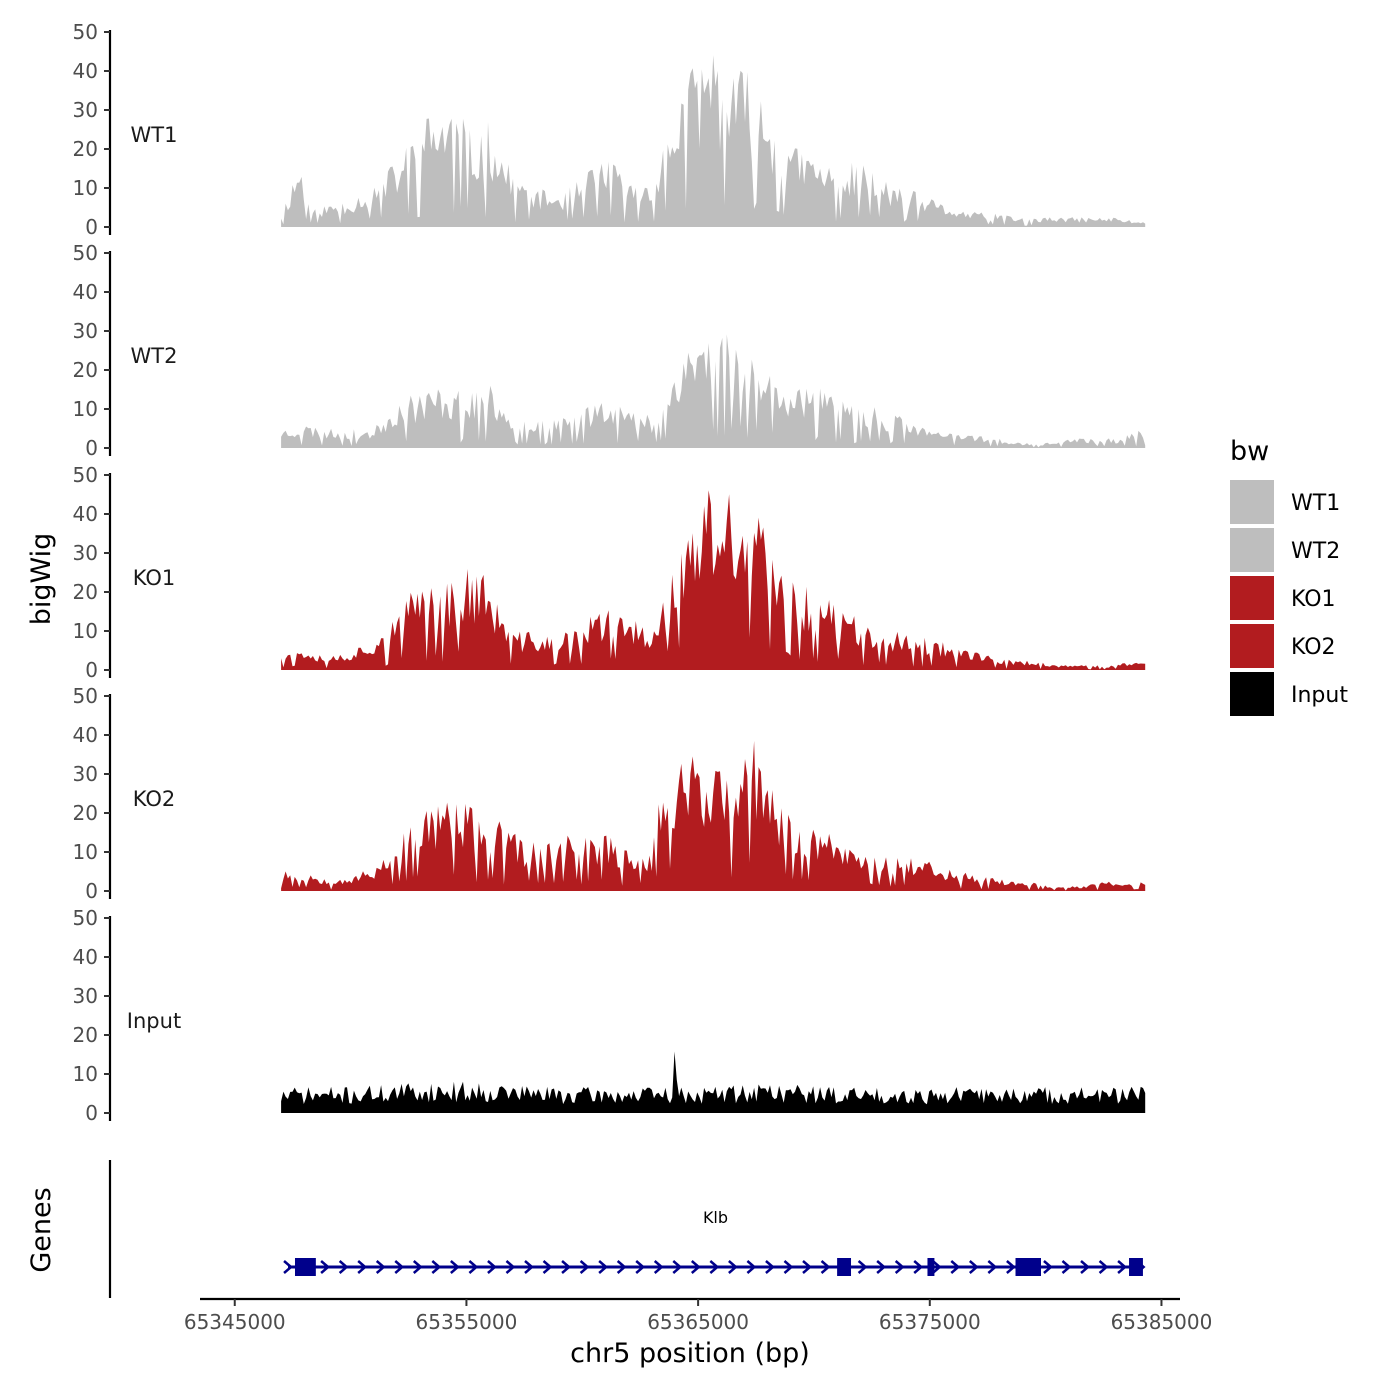 This screenshot has width=1400, height=1400. Describe the element at coordinates (690, 1353) in the screenshot. I see `x-axis-title: chr5 position (bp)` at that location.